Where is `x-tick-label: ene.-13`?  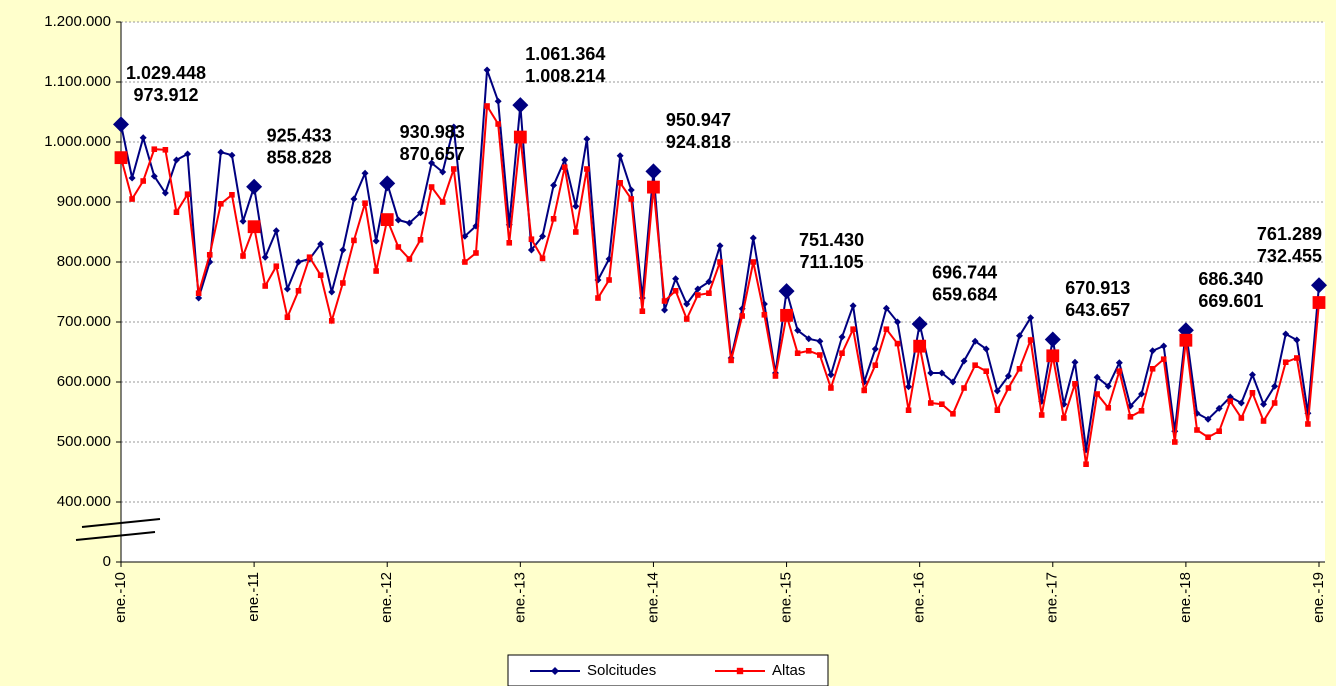 x-tick-label: ene.-13 is located at coordinates (519, 597).